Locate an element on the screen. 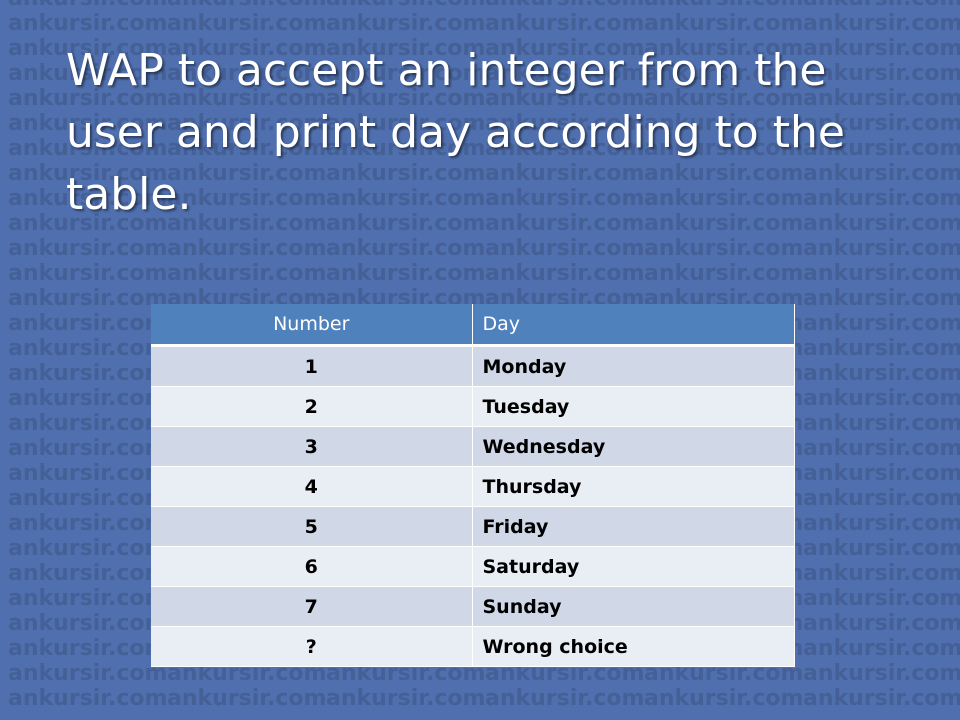 The image size is (960, 720). cell-number: 2 is located at coordinates (312, 406).